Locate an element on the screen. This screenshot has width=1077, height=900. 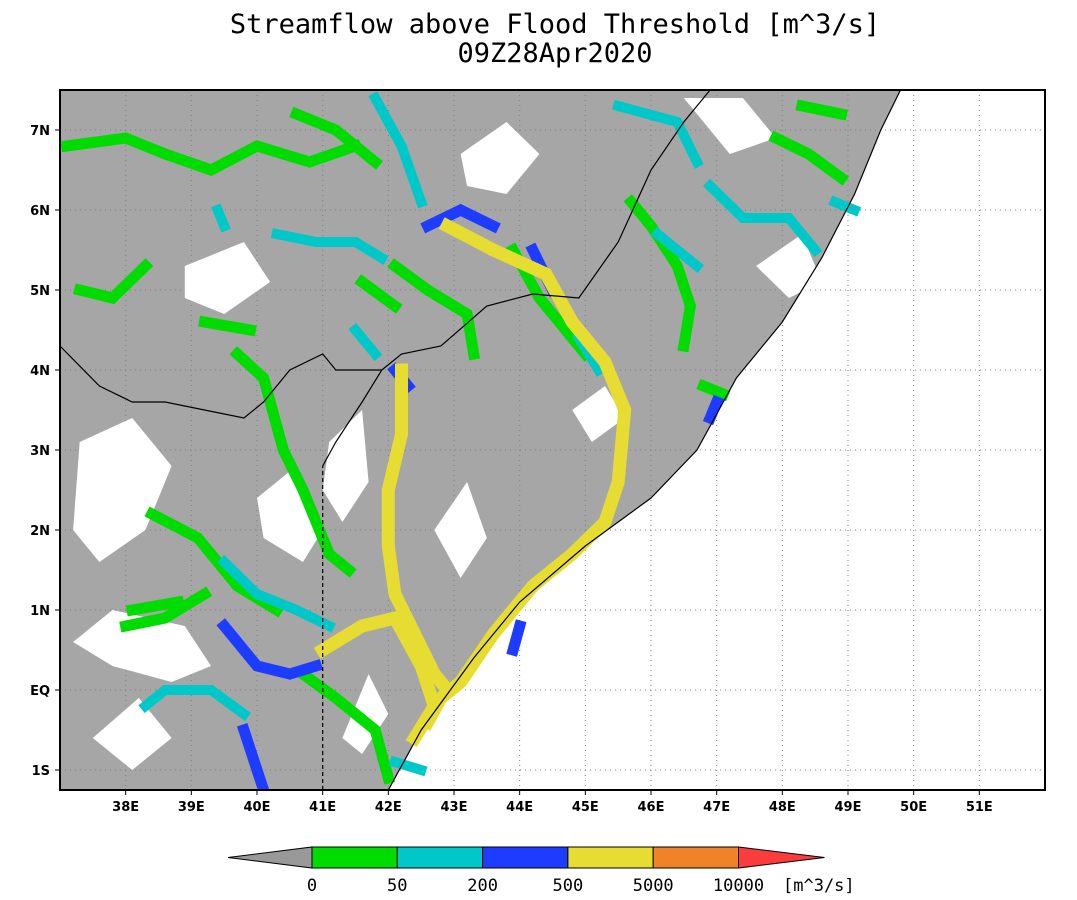
x-tick-label: 45E is located at coordinates (585, 807).